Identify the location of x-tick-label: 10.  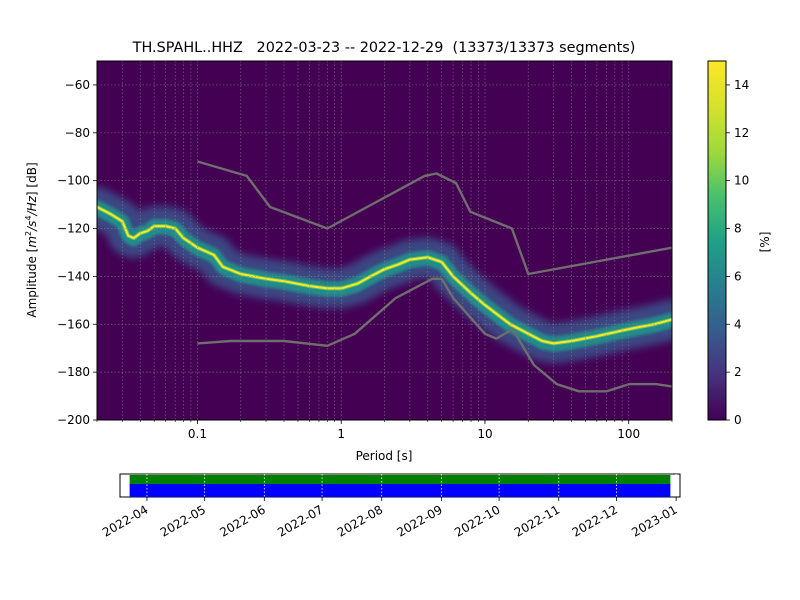
(484, 434).